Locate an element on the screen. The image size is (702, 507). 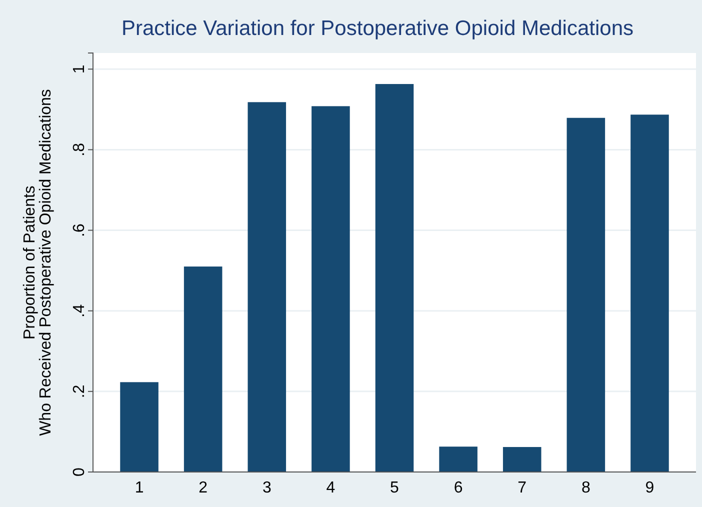
x-tick-label: 3 is located at coordinates (267, 488).